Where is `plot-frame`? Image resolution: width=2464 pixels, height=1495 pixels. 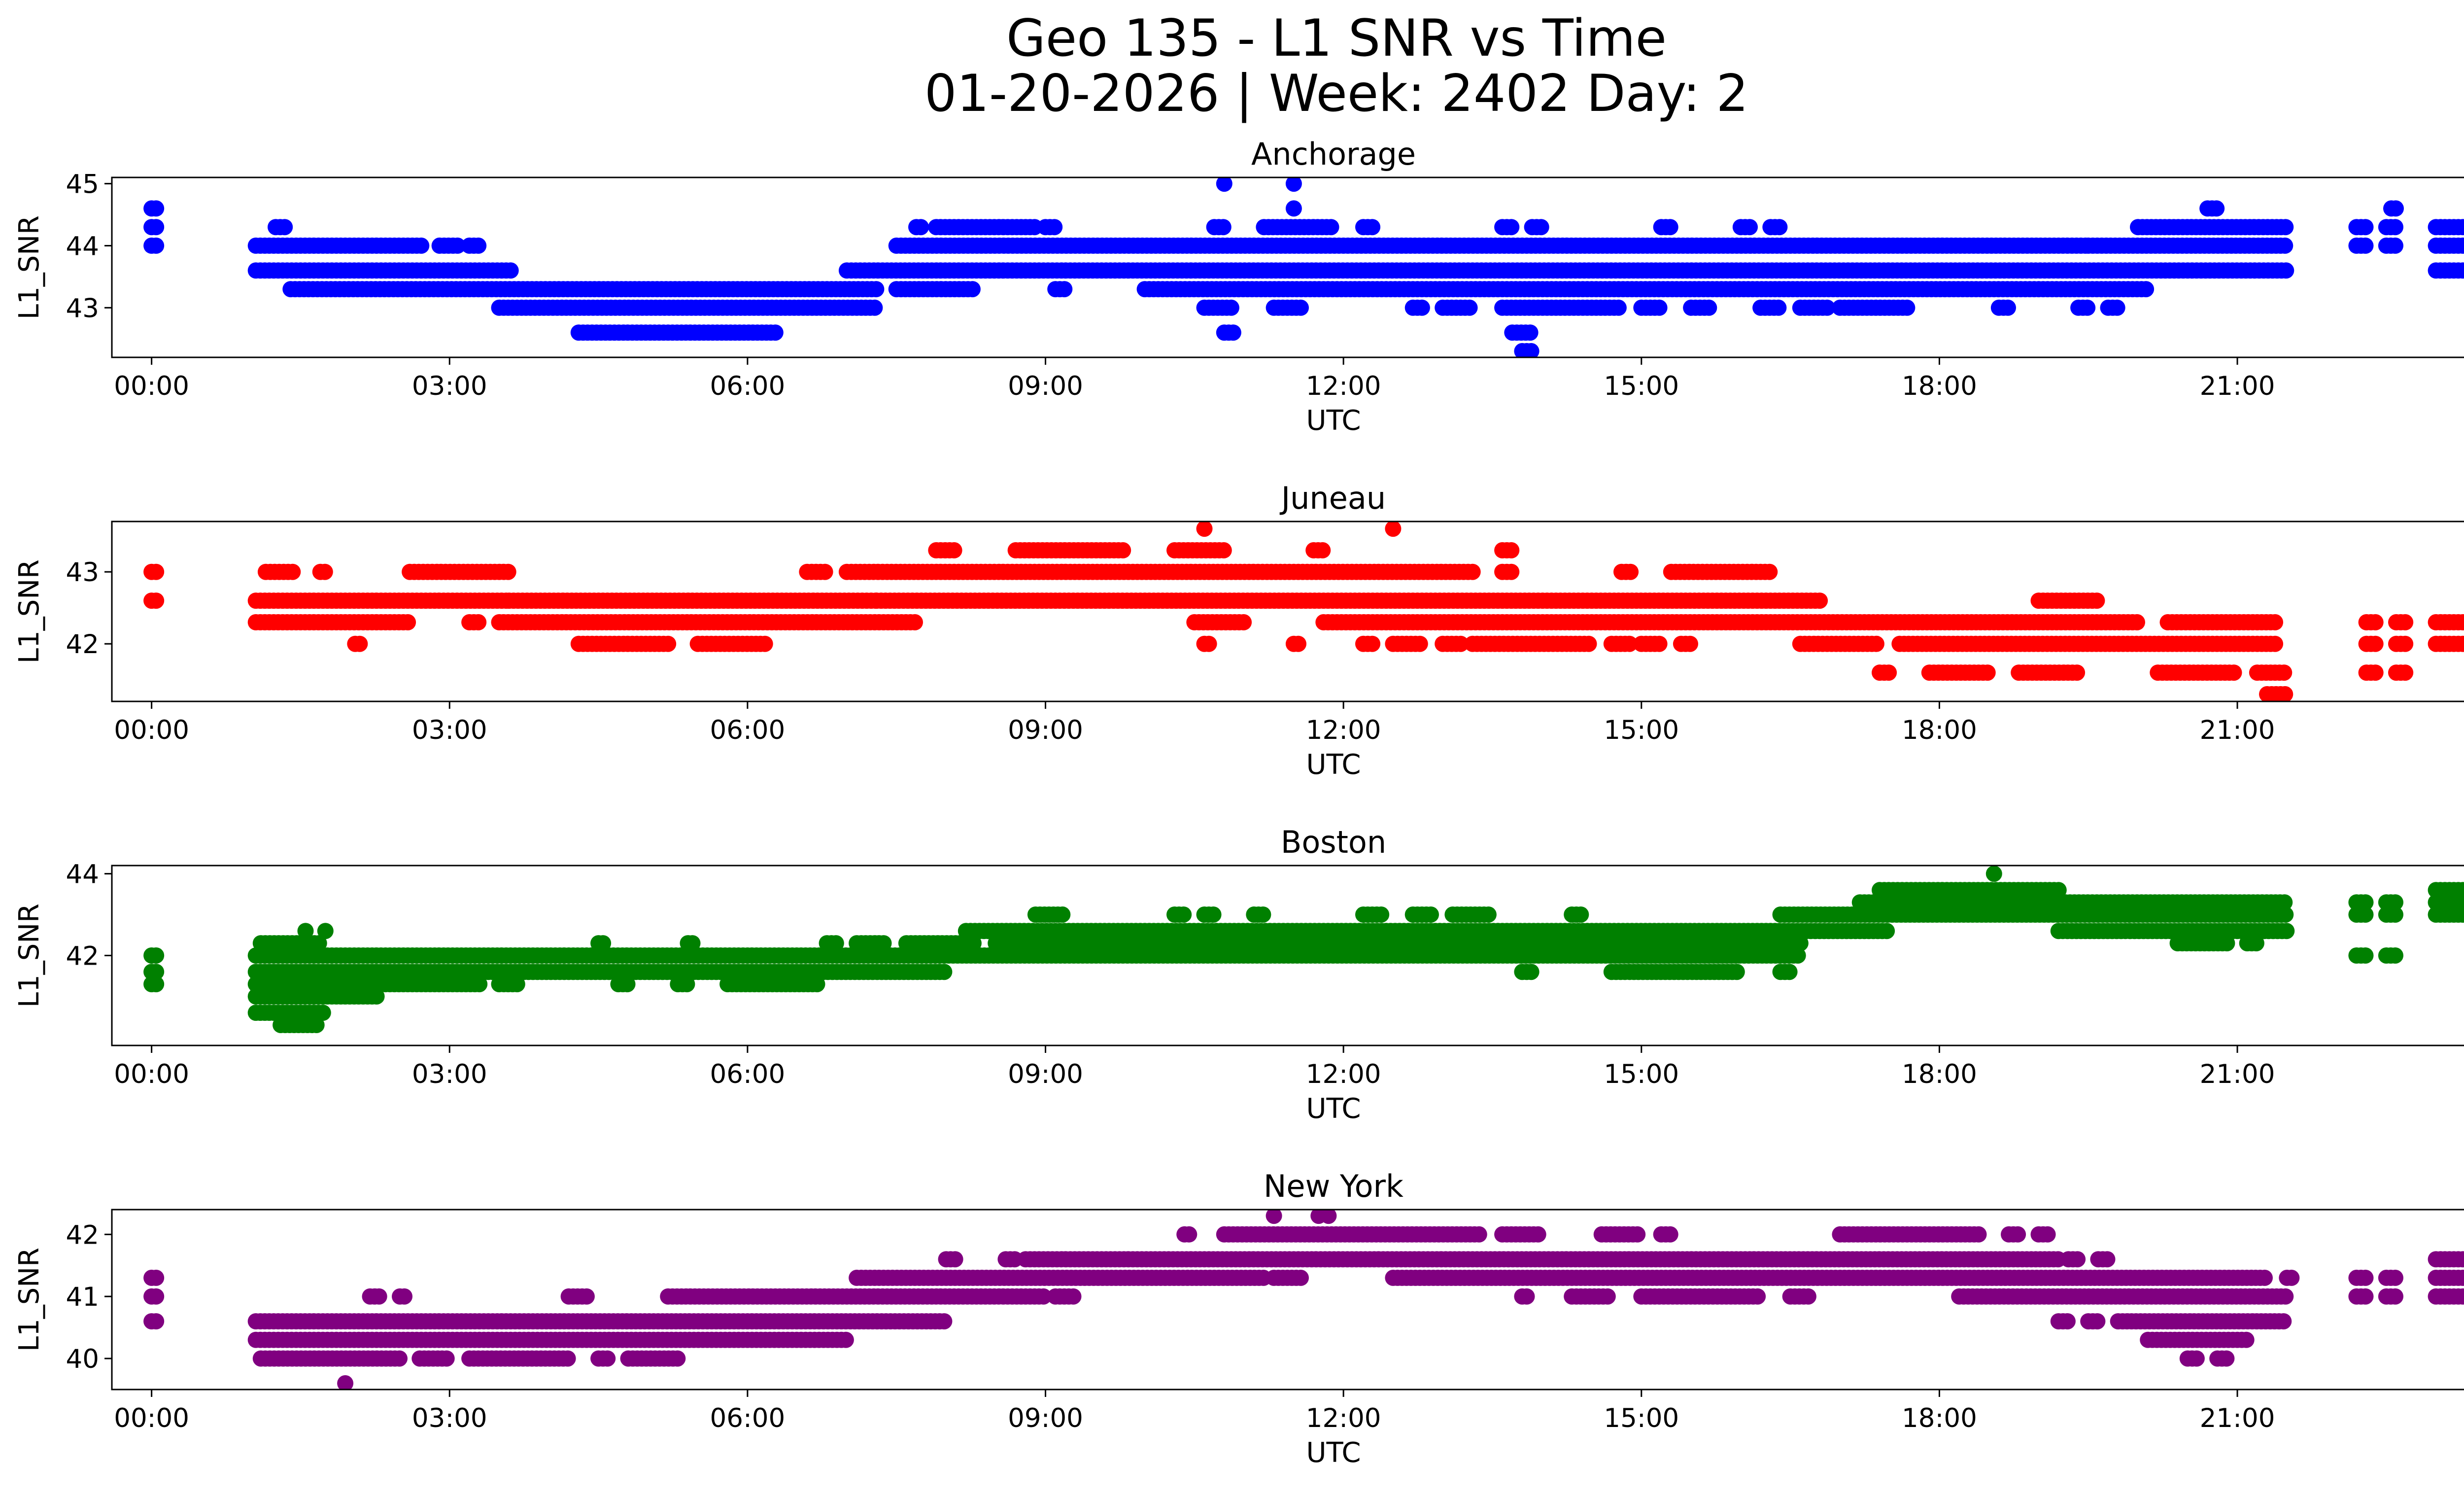 plot-frame is located at coordinates (1287, 611).